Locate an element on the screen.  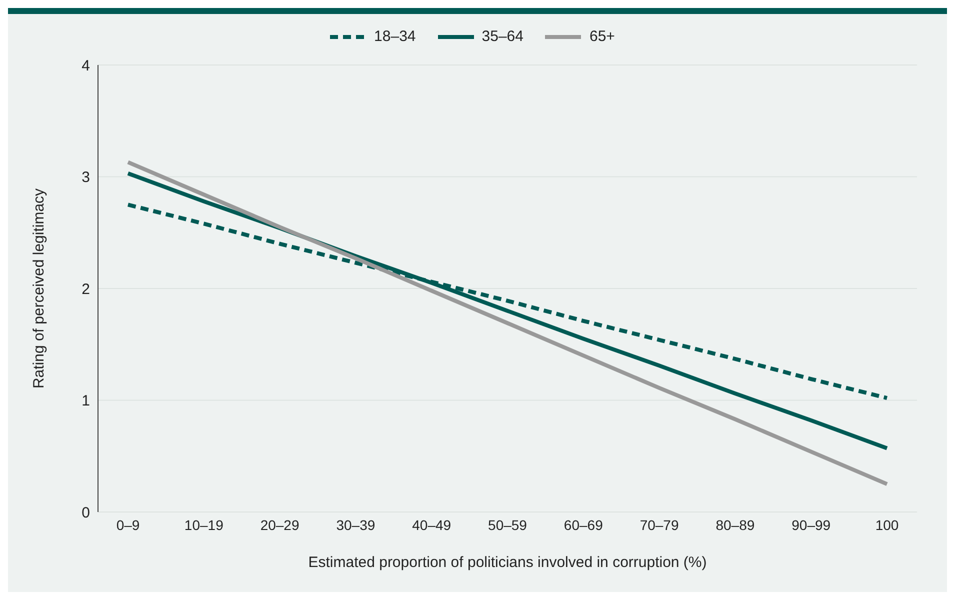
x-tick-label: 90–99 is located at coordinates (811, 524).